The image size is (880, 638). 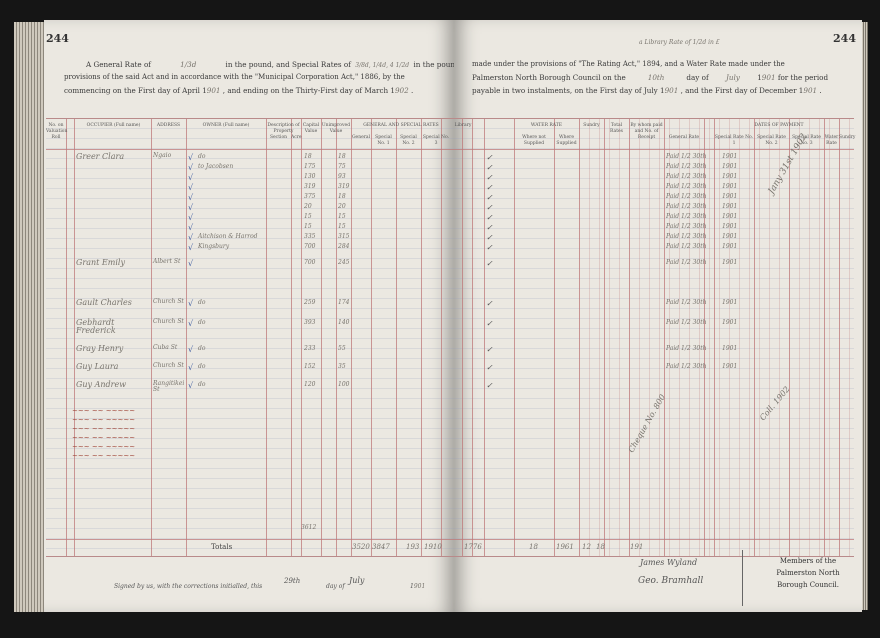 I want to click on header-text: in the pound, and Special Rates of, so click(x=288, y=64).